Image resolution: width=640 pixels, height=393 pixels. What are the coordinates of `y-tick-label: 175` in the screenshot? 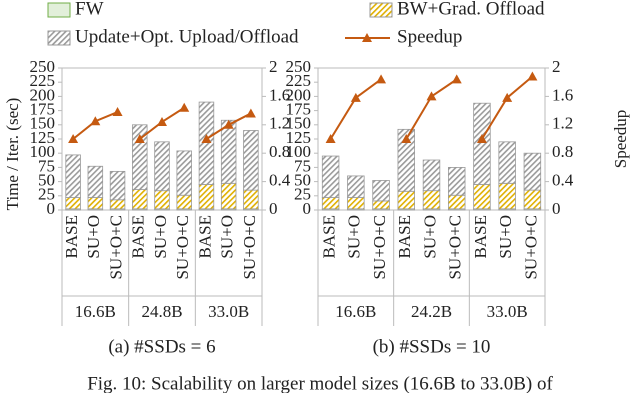 It's located at (43, 109).